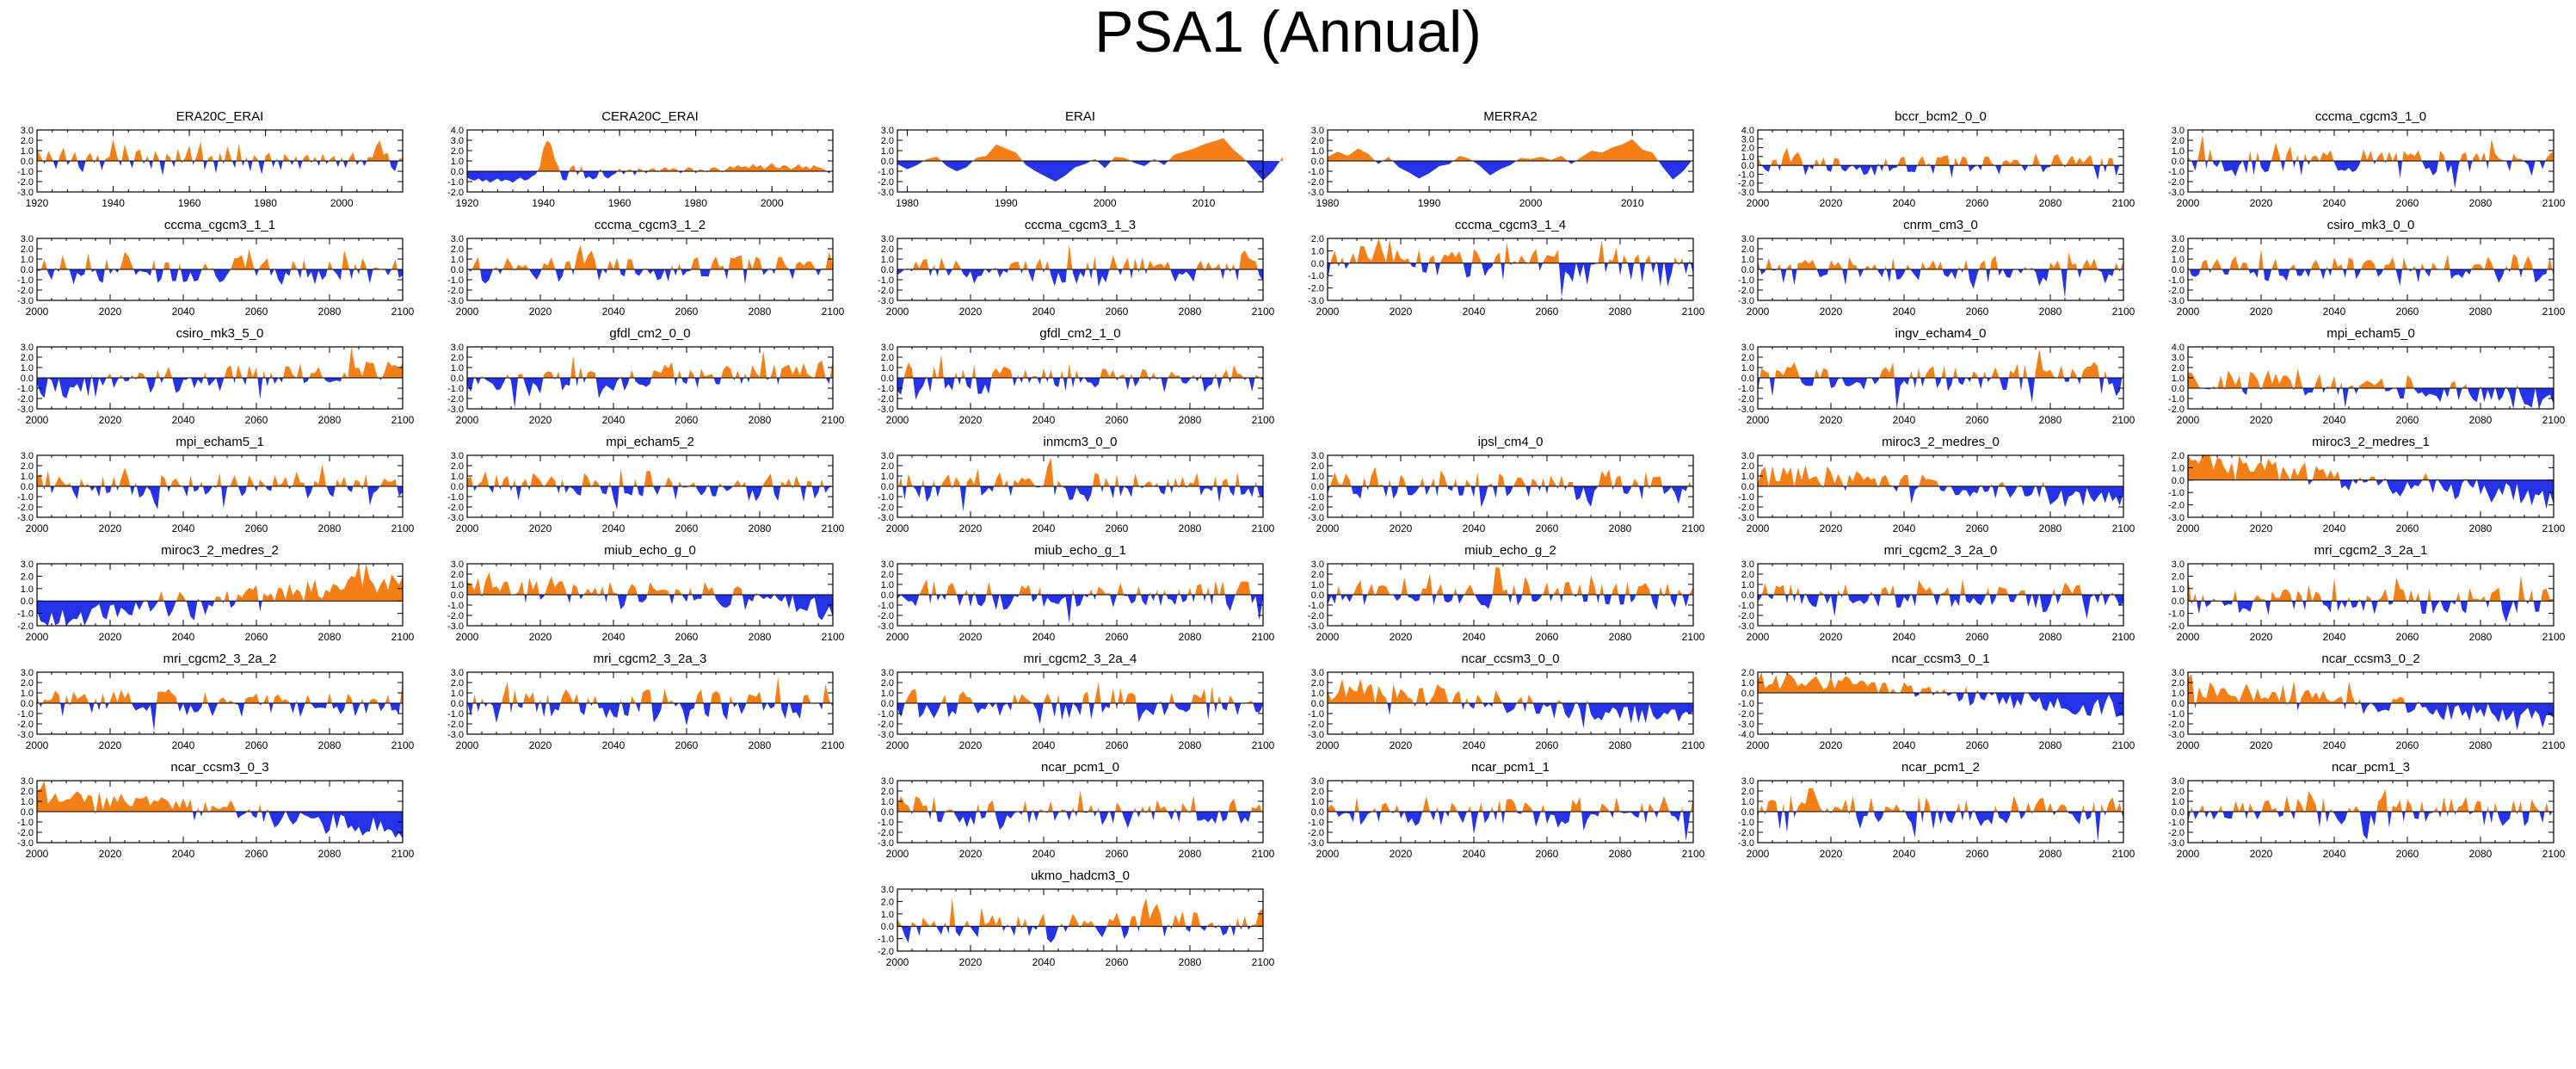 This screenshot has height=1069, width=2576. What do you see at coordinates (1747, 131) in the screenshot?
I see `y-tick-label: 4.0` at bounding box center [1747, 131].